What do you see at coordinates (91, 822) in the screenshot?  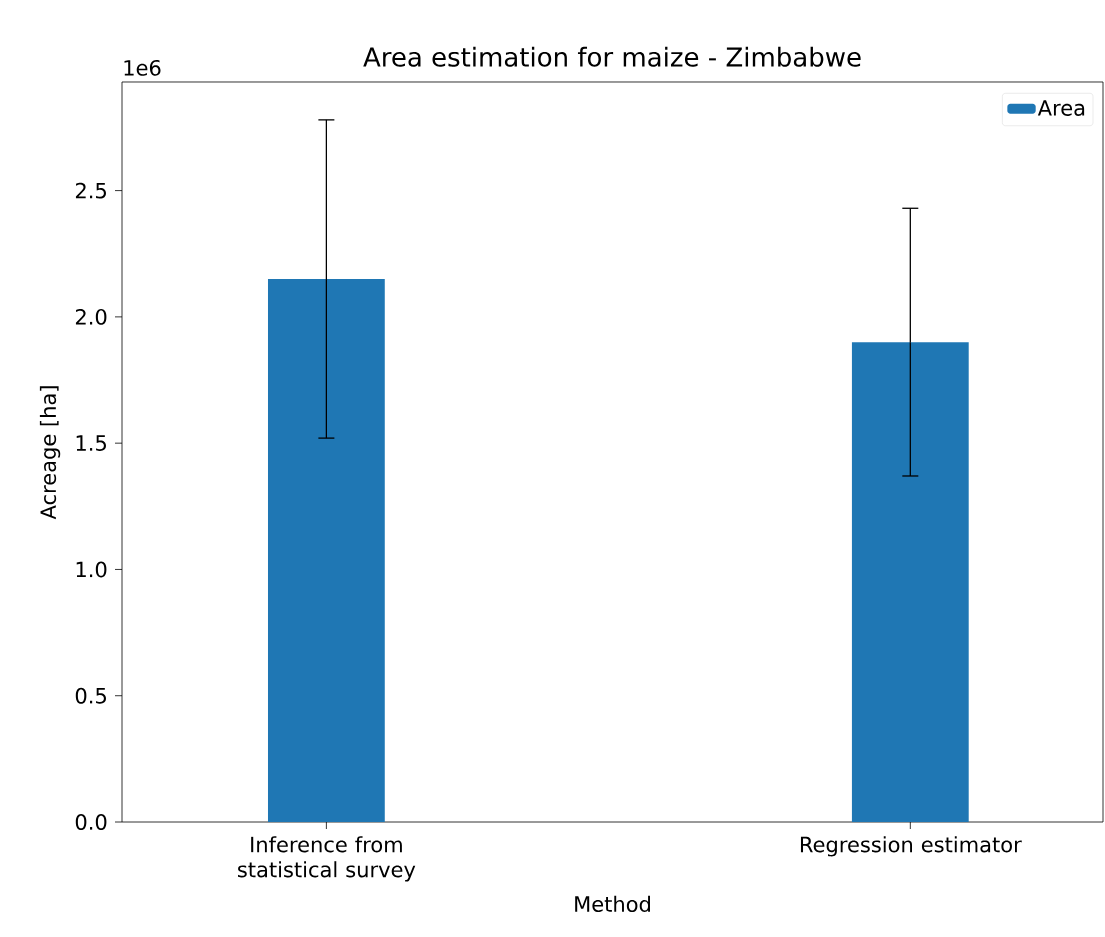 I see `y-tick-label: 0.0` at bounding box center [91, 822].